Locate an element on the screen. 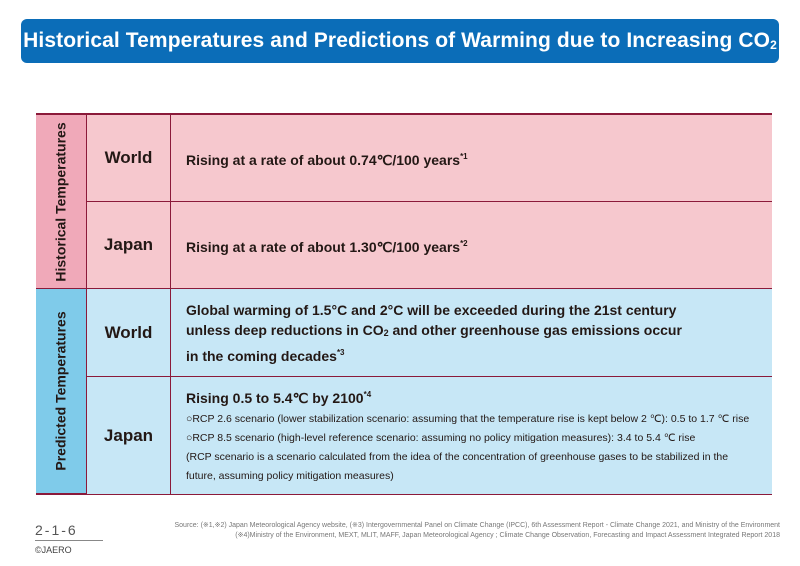  predicted-japan-headline: Rising 0.5 to 5.4℃ by 2100*4 is located at coordinates (279, 398).